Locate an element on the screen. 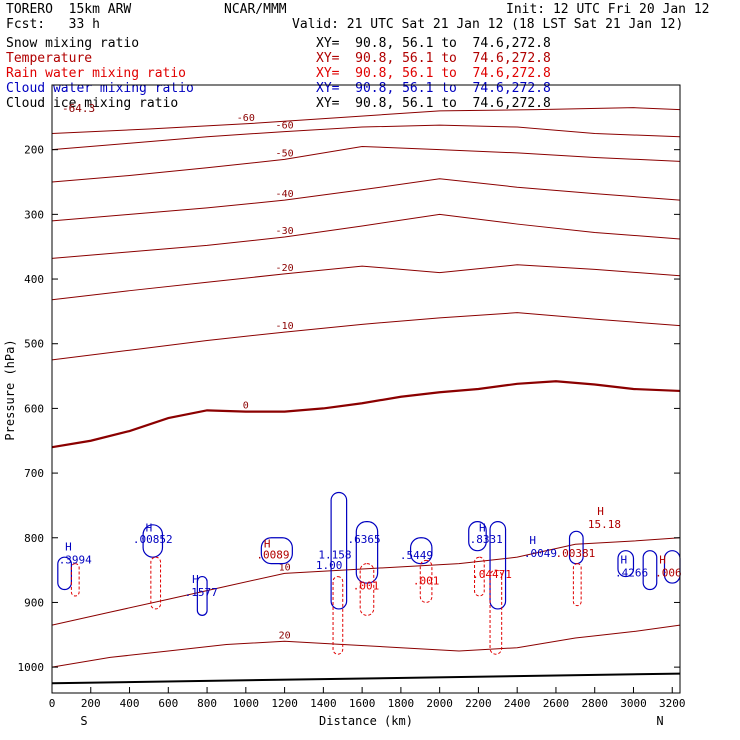 This screenshot has width=740, height=740. field-rain-xy: XY= 90.8, 56.1 to 74.6,272.8 is located at coordinates (433, 73).